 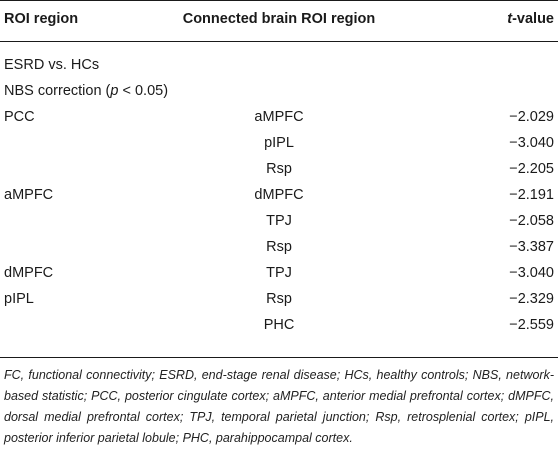 I want to click on correction-label: NBS correction (p < 0.05), so click(x=86, y=91).